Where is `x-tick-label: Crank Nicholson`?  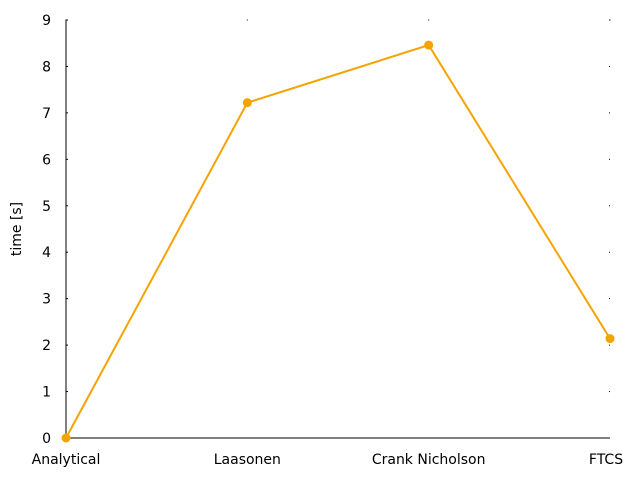 x-tick-label: Crank Nicholson is located at coordinates (429, 460).